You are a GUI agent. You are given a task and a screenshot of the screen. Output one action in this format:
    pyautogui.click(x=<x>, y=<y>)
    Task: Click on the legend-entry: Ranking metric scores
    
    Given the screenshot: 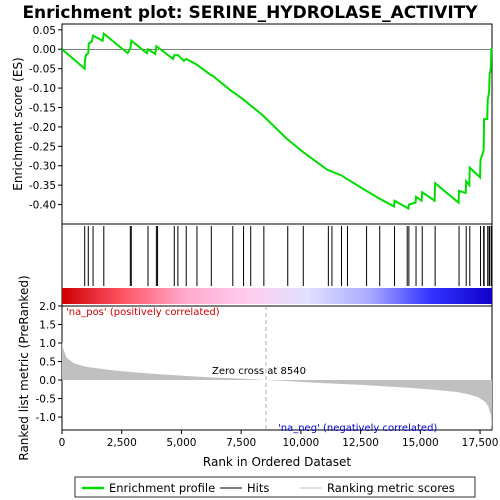 What is the action you would take?
    pyautogui.click(x=391, y=488)
    